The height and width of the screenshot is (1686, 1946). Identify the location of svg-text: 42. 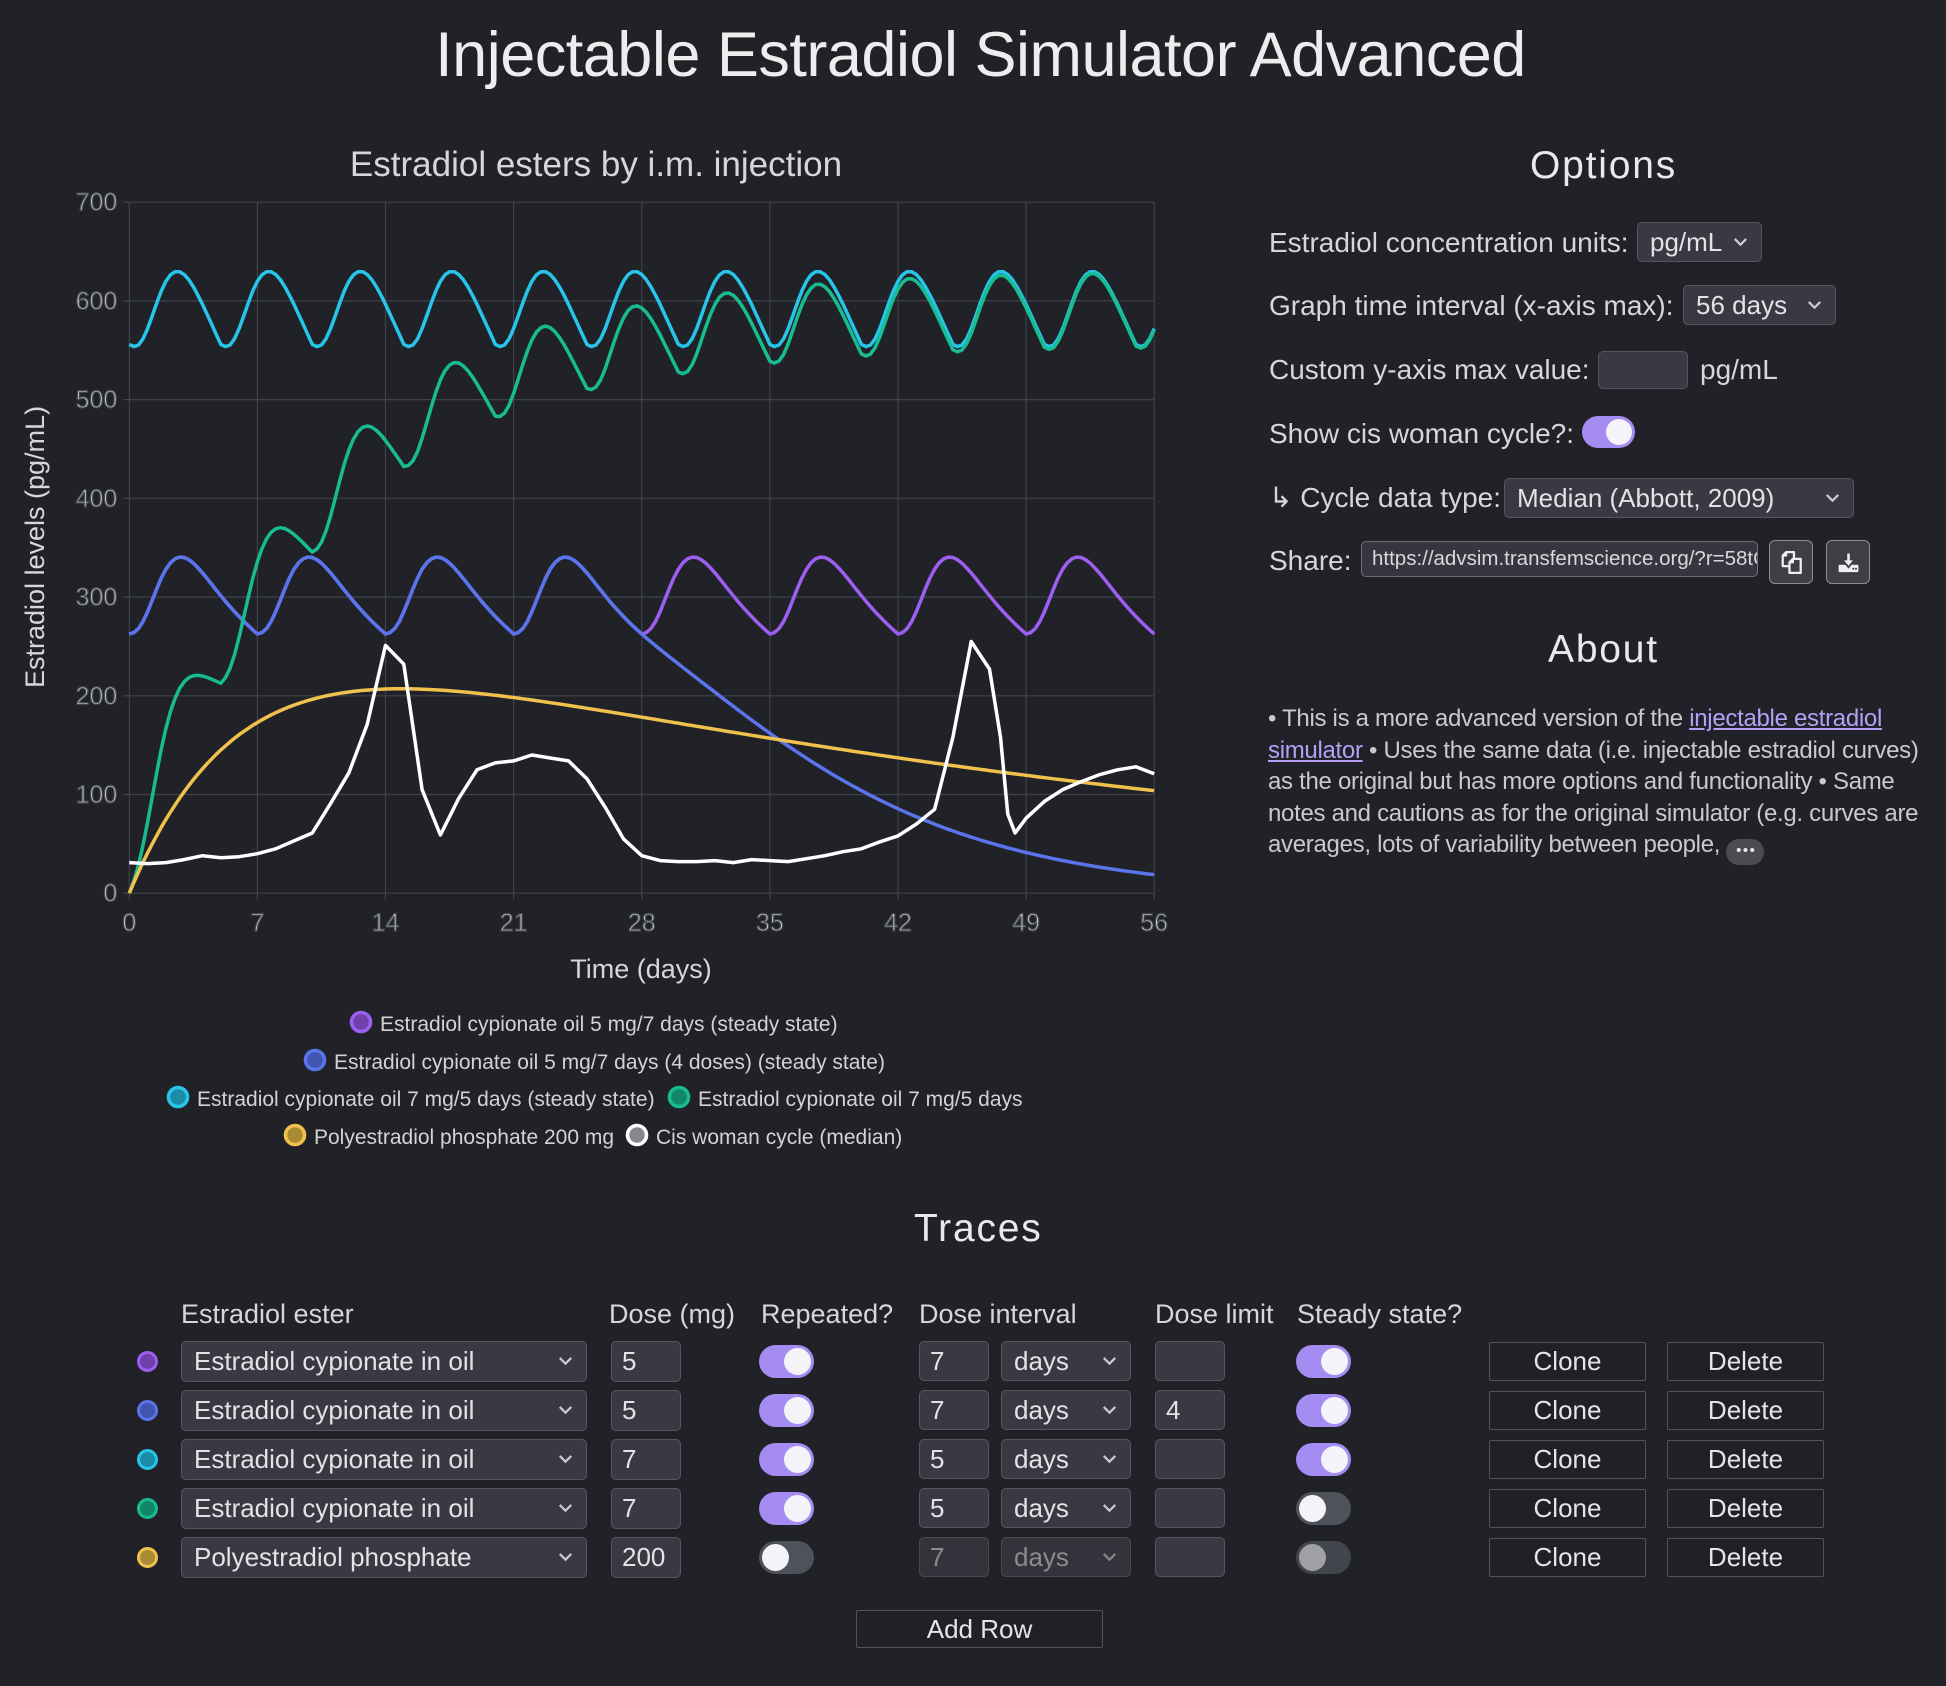
(898, 923).